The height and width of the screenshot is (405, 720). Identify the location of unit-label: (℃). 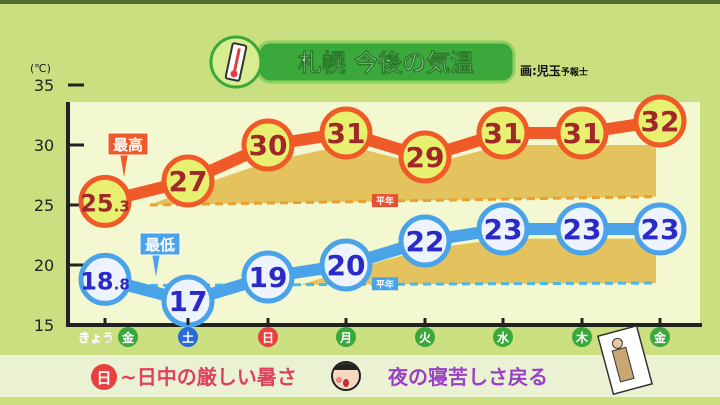
(40, 68).